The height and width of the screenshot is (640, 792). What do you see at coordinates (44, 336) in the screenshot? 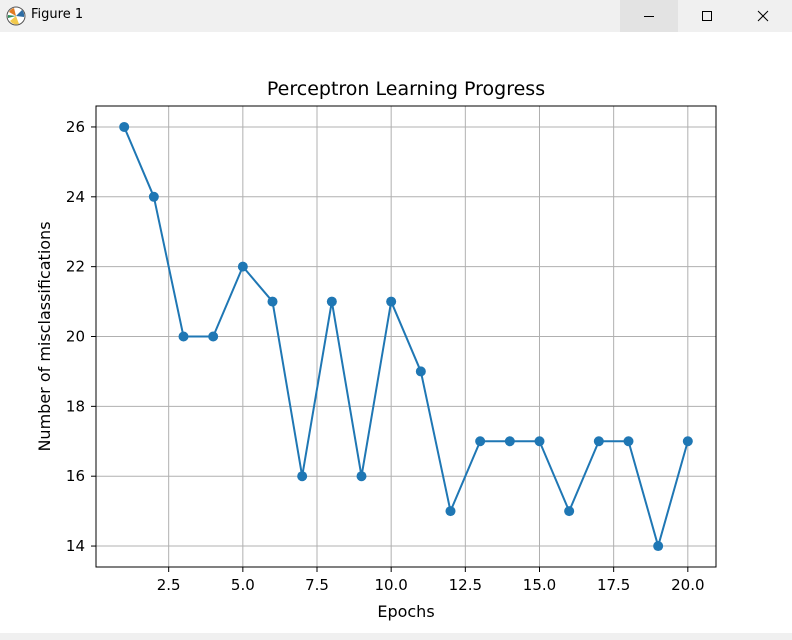
I see `y-axis-label: Number of misclassifications` at bounding box center [44, 336].